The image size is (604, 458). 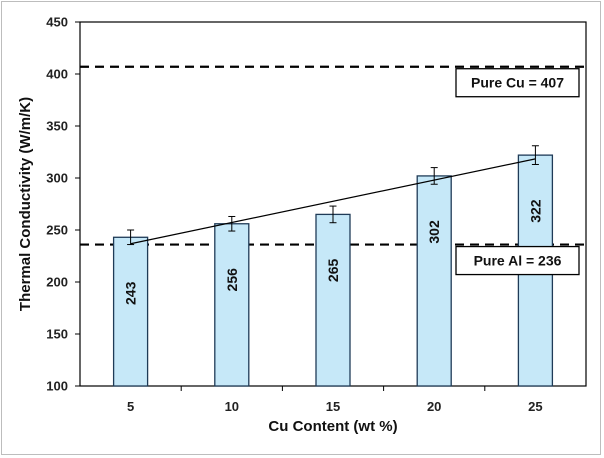 What do you see at coordinates (57, 230) in the screenshot?
I see `y-tick-label: 250` at bounding box center [57, 230].